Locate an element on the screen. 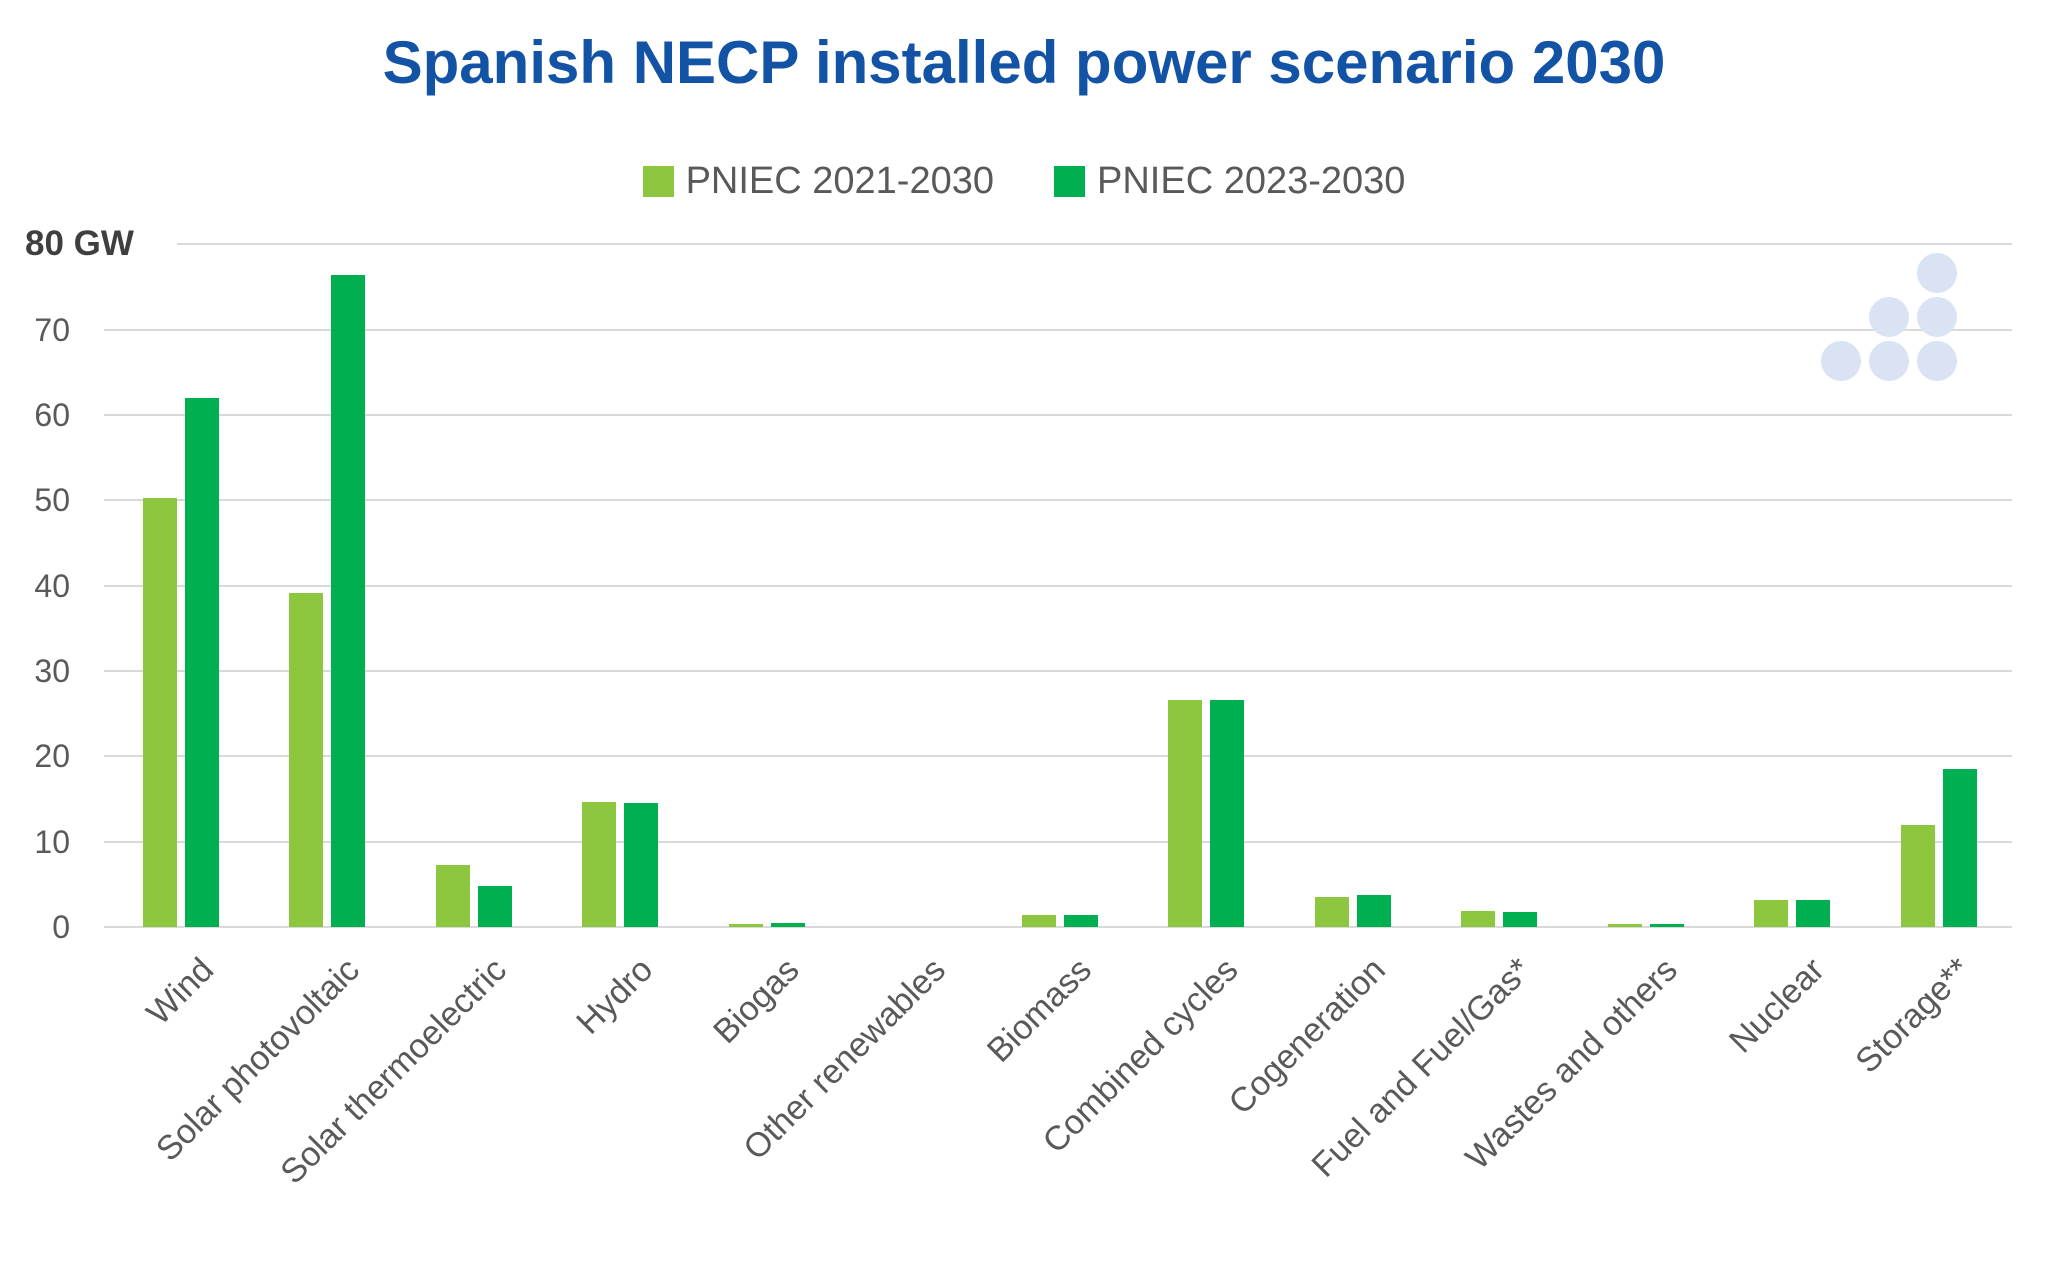 Image resolution: width=2048 pixels, height=1270 pixels. bar-storage-pniec-2021-2030 is located at coordinates (1917, 875).